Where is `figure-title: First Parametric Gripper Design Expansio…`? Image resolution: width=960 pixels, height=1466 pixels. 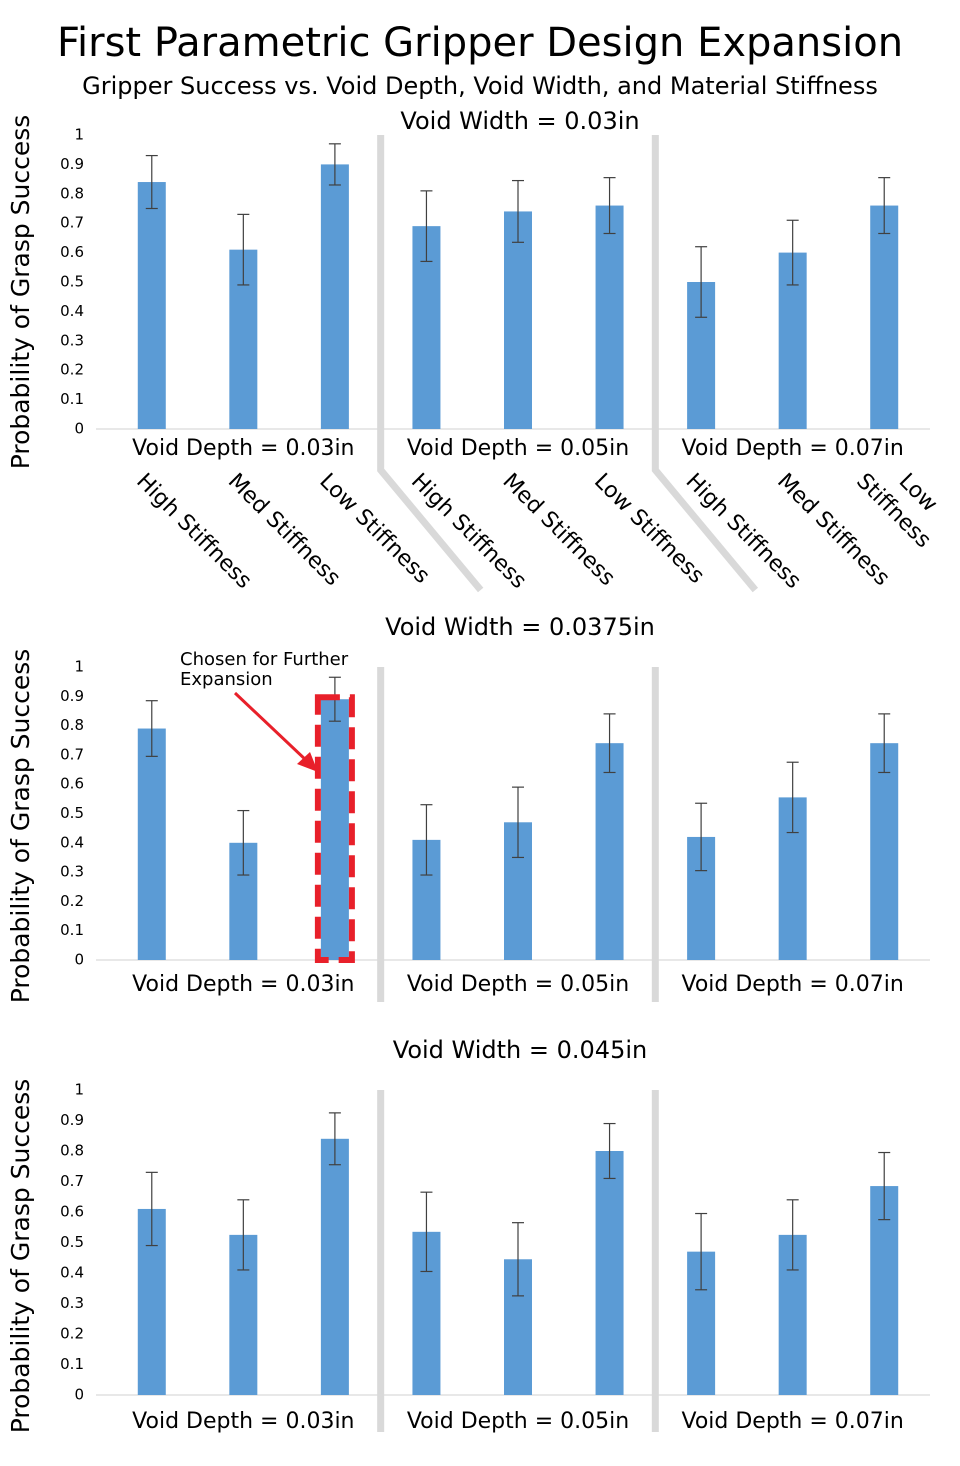 figure-title: First Parametric Gripper Design Expansio… is located at coordinates (480, 43).